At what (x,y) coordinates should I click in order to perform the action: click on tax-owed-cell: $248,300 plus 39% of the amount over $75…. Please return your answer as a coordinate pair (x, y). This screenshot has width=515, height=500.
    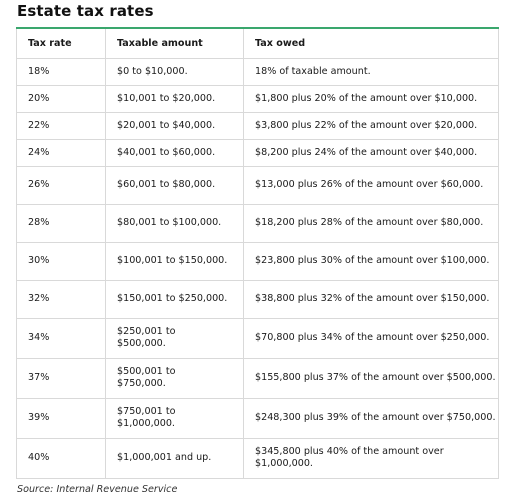
    Looking at the image, I should click on (371, 418).